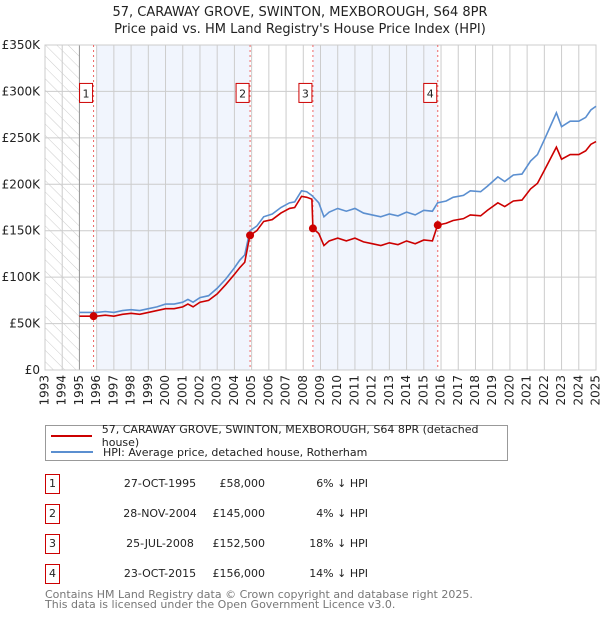 The width and height of the screenshot is (600, 620). Describe the element at coordinates (239, 543) in the screenshot. I see `sale-price: £152,500` at that location.